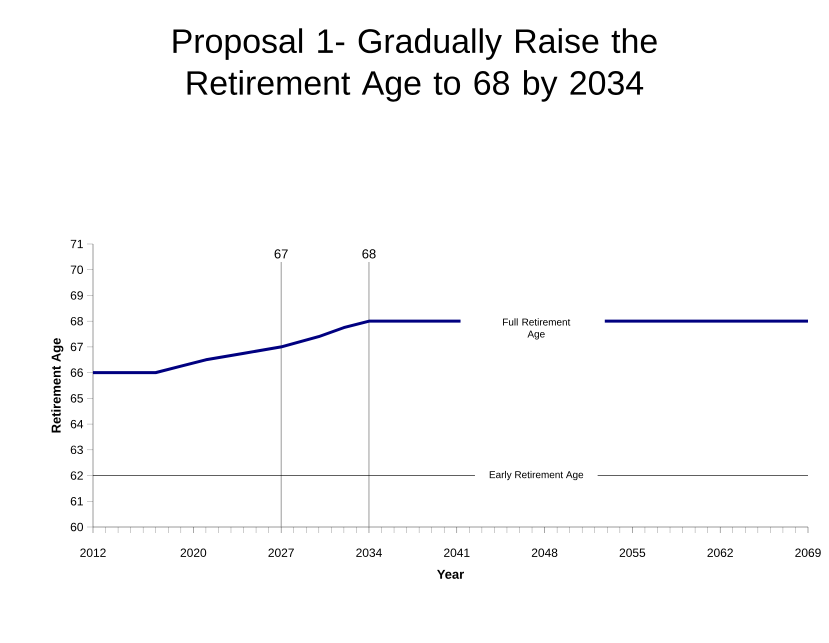 Image resolution: width=829 pixels, height=643 pixels. Describe the element at coordinates (77, 527) in the screenshot. I see `y-tick-label: 60` at that location.